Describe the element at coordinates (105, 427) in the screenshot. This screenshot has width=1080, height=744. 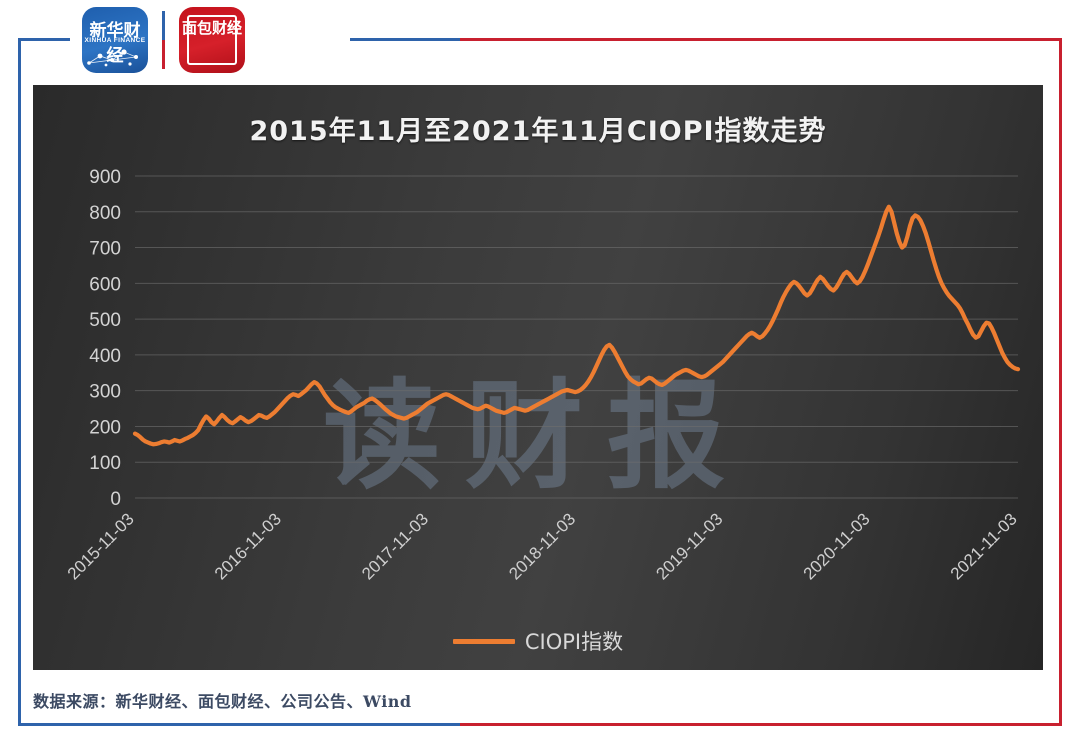
I see `svg-text: 200` at that location.